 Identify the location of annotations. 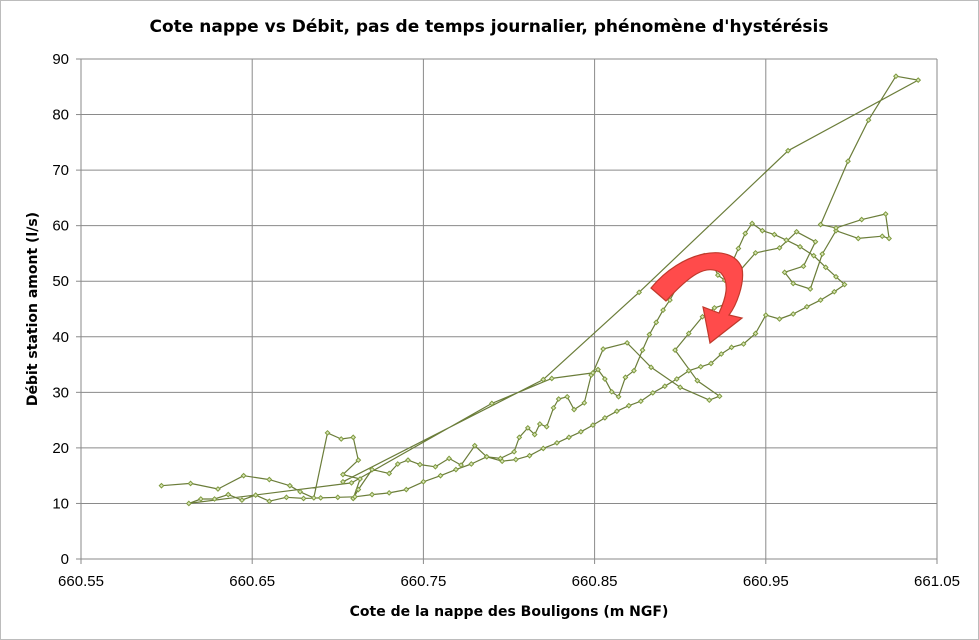
(697, 298).